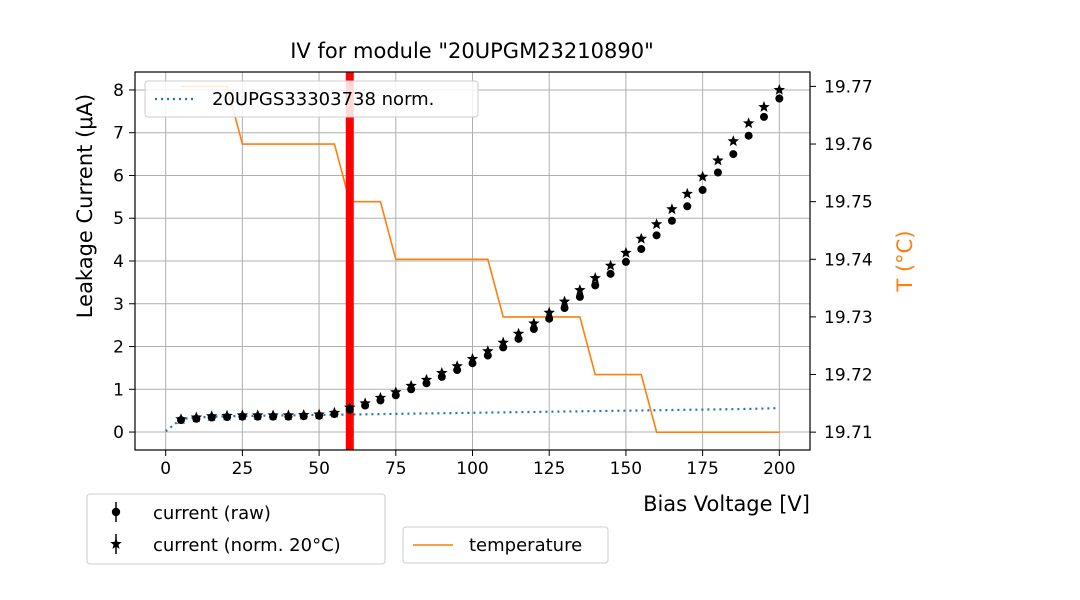 This screenshot has height=600, width=1080. I want to click on y2-tick-label: 19.75, so click(848, 203).